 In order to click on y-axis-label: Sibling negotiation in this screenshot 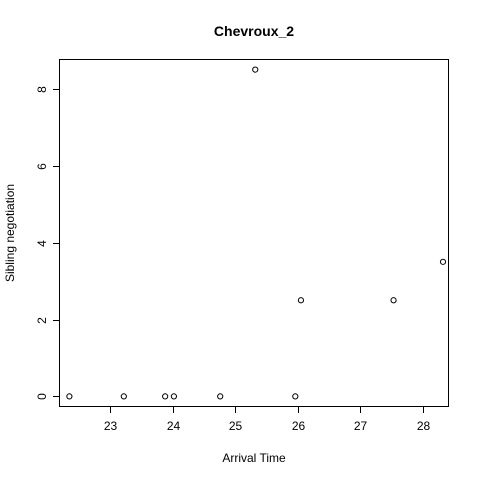, I will do `click(10, 233)`.